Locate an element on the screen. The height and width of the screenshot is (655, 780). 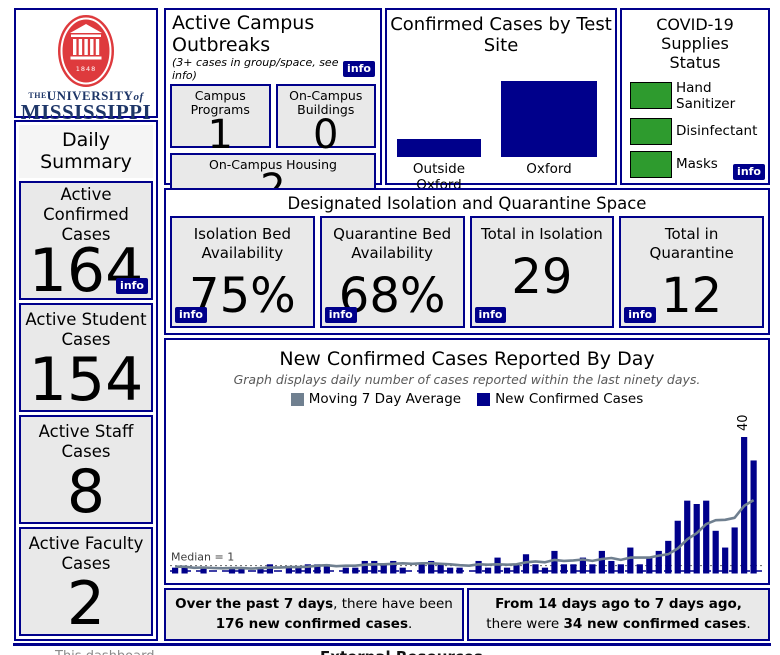
supply-disinfectant: Disinfectant is located at coordinates (699, 131).